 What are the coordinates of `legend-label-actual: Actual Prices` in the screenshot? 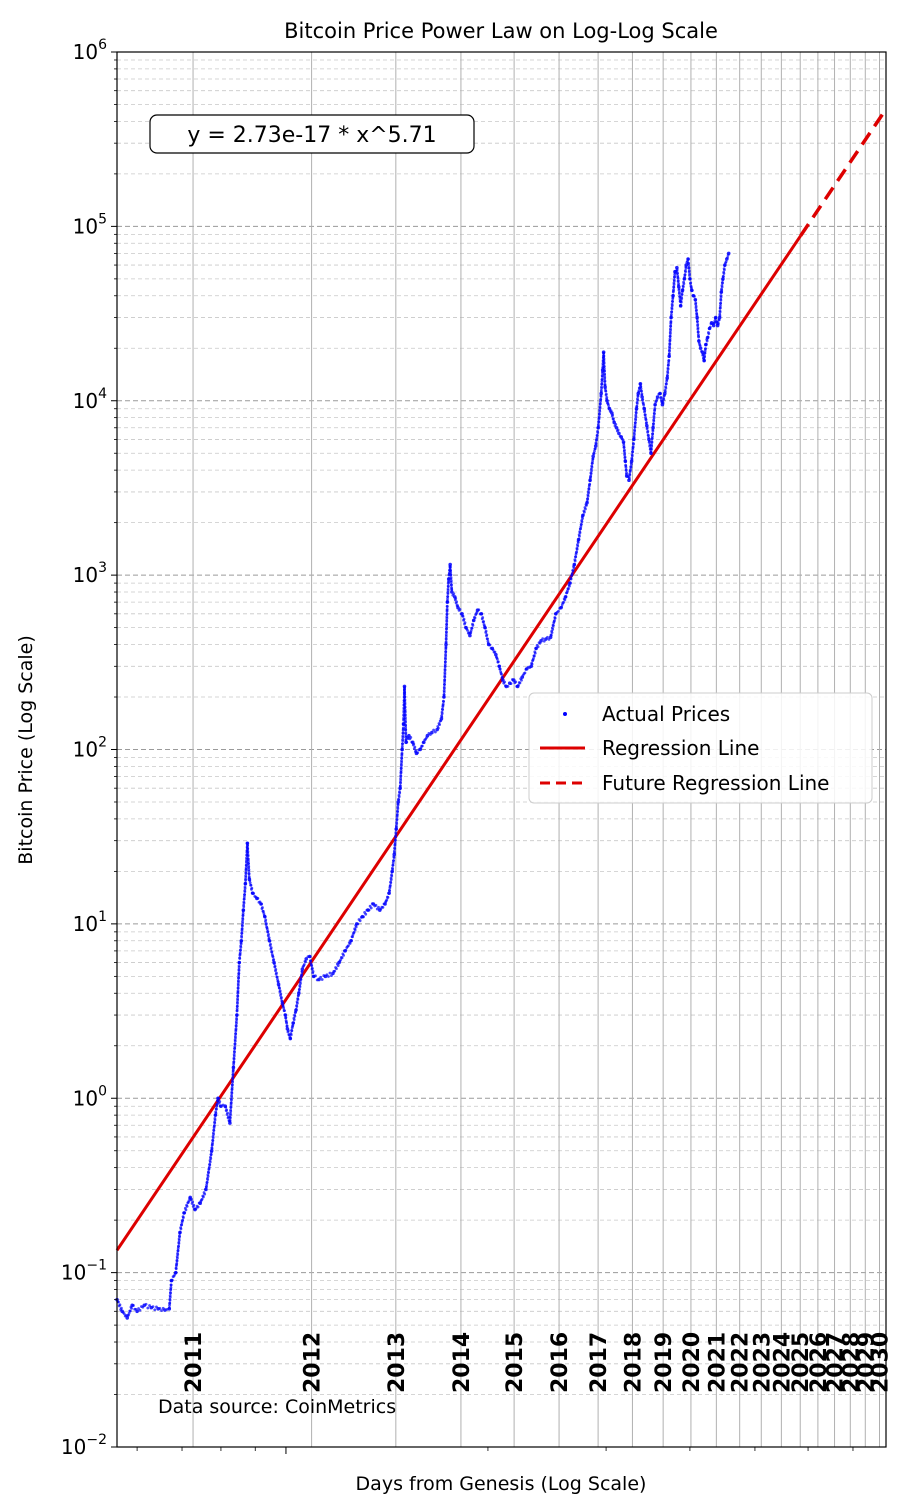 It's located at (666, 714).